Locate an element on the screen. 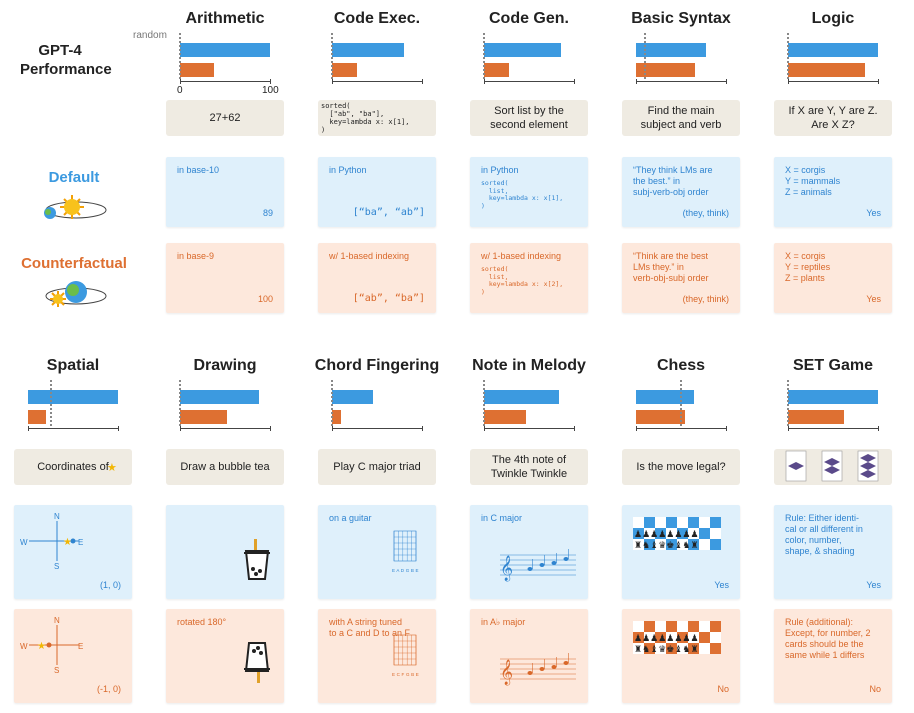 This screenshot has width=914, height=713. prompt-box: The 4th note of Twinkle Twinkle is located at coordinates (529, 467).